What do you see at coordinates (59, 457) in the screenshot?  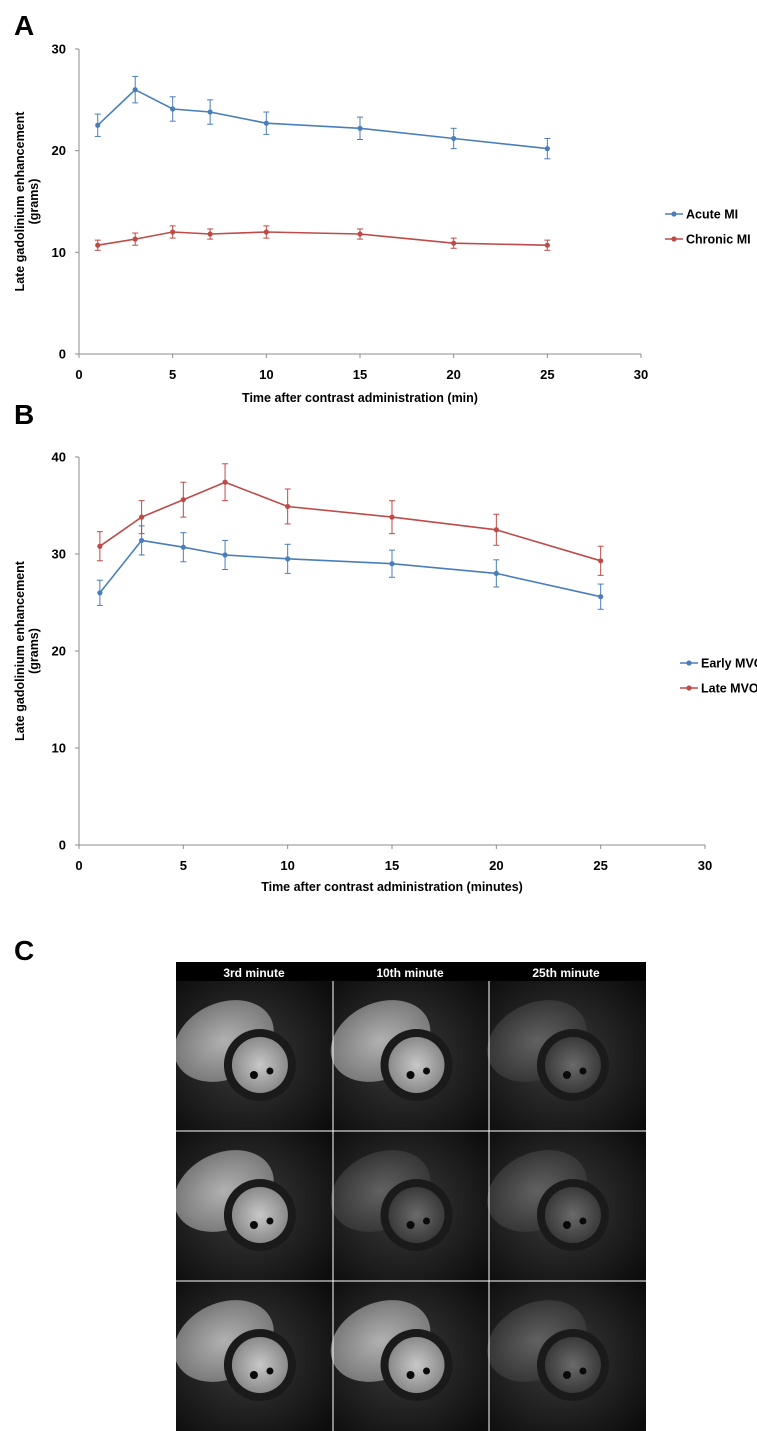 I see `y-tick-label: 40` at bounding box center [59, 457].